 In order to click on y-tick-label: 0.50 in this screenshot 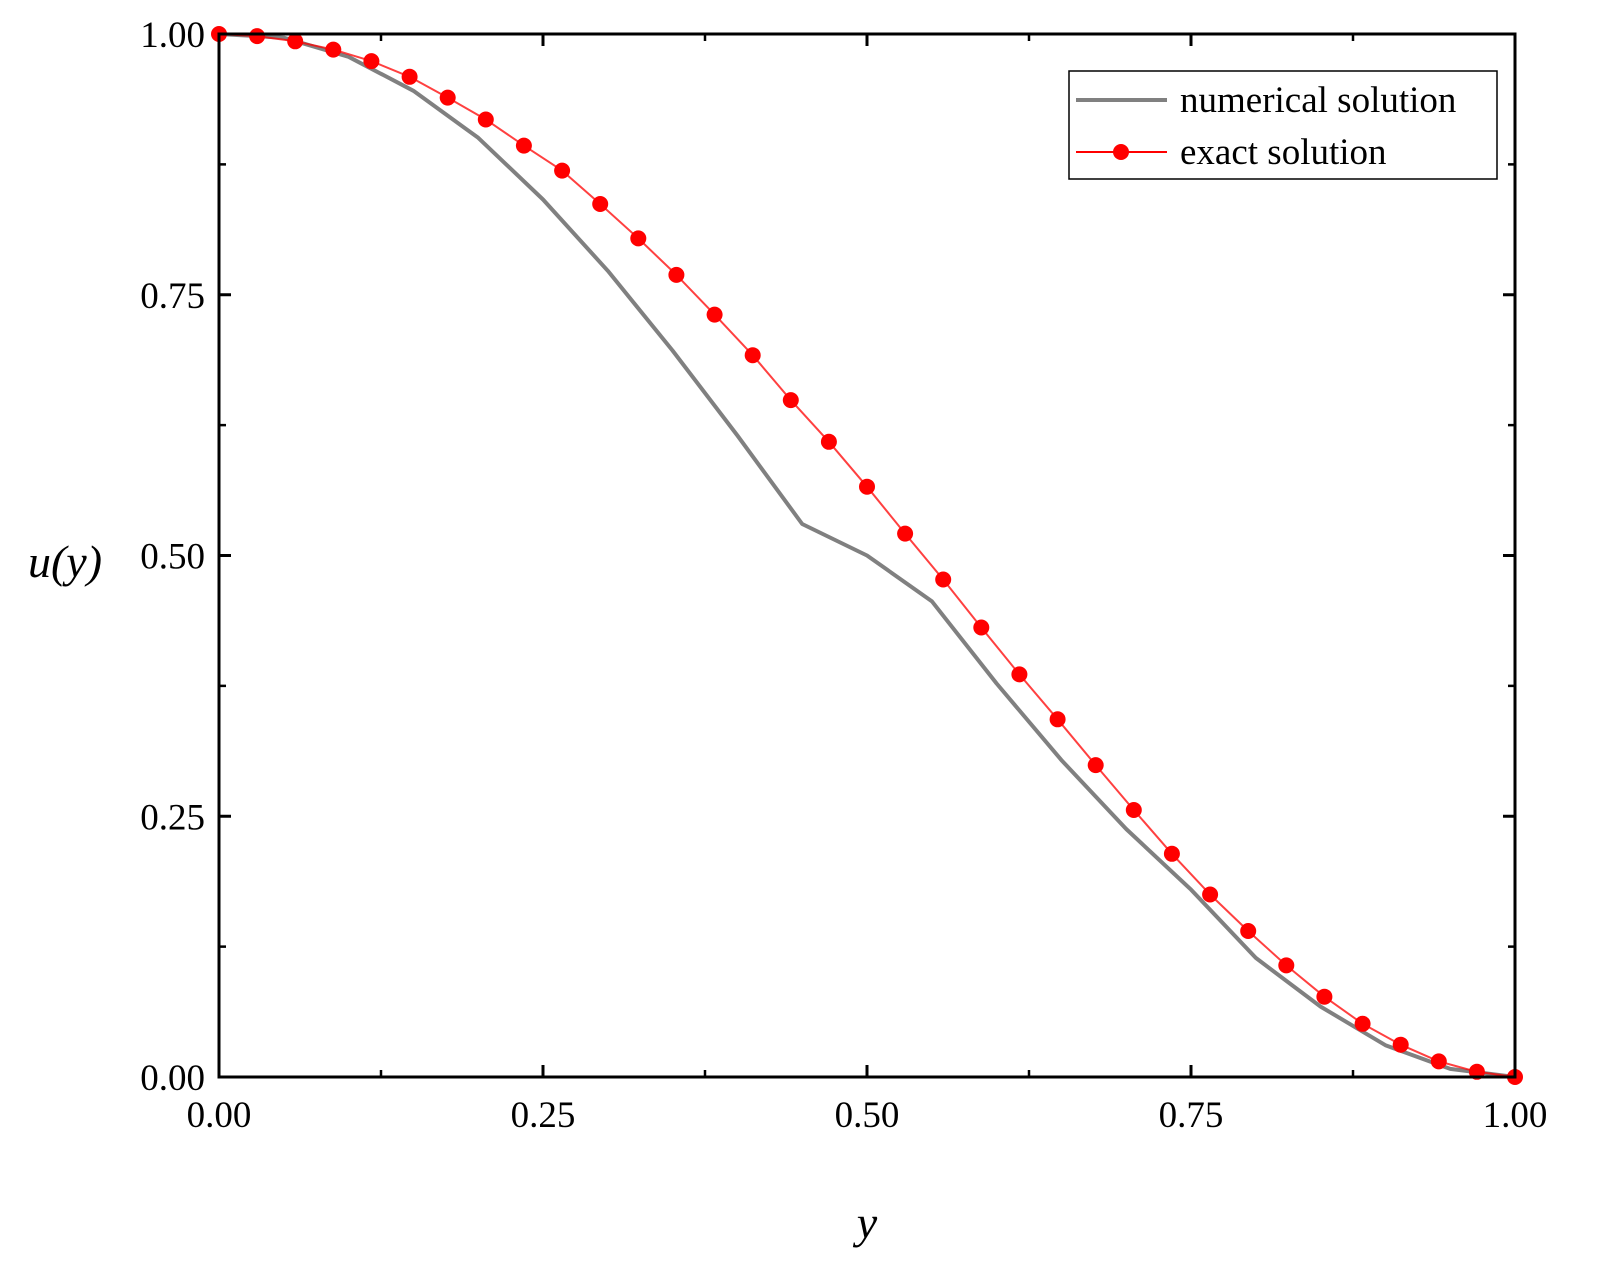, I will do `click(172, 557)`.